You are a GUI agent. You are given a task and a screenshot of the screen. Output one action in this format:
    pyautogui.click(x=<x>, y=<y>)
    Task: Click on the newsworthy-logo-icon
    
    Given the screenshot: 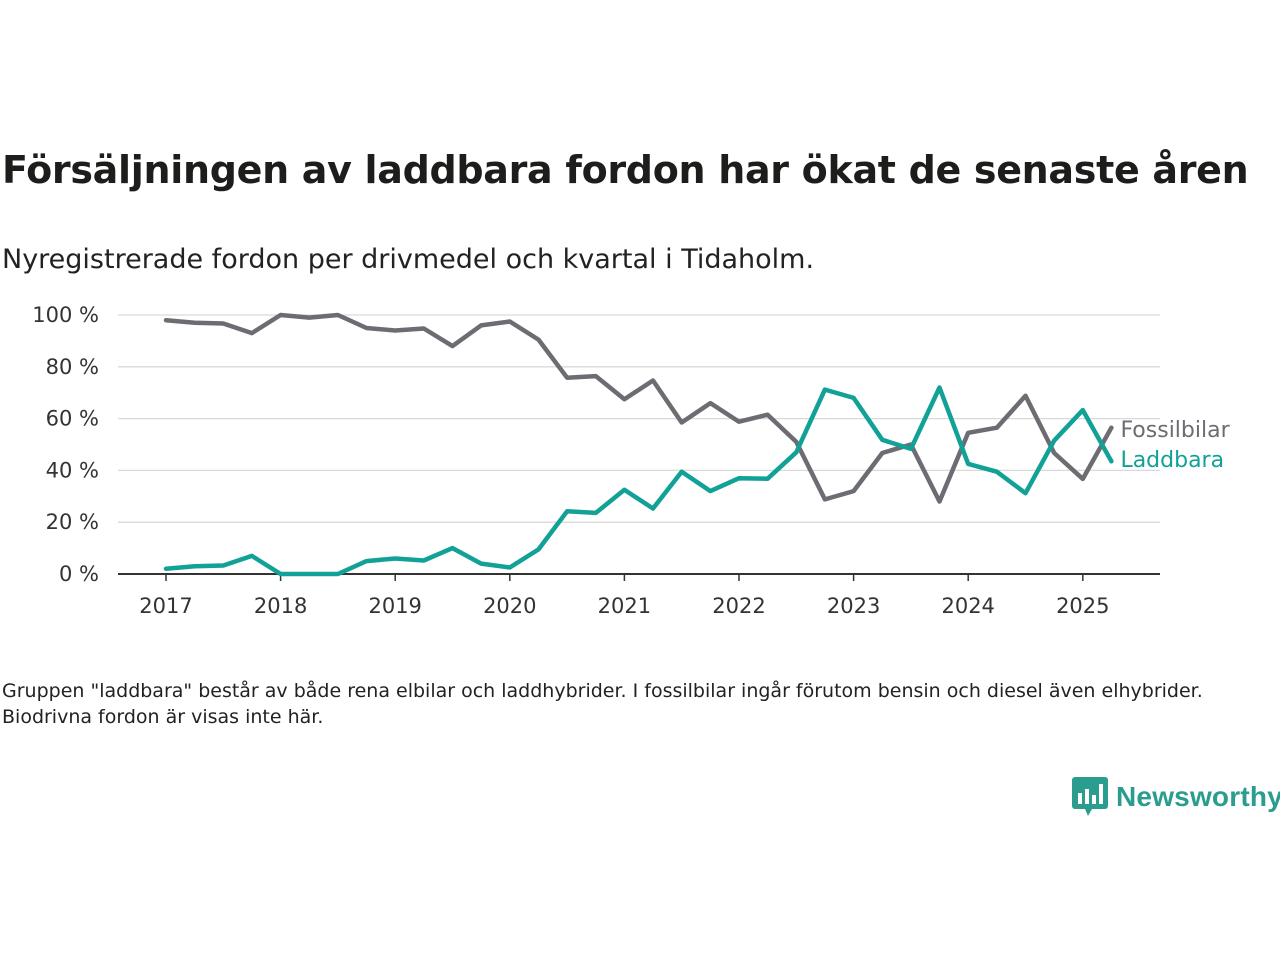 What is the action you would take?
    pyautogui.click(x=1090, y=796)
    